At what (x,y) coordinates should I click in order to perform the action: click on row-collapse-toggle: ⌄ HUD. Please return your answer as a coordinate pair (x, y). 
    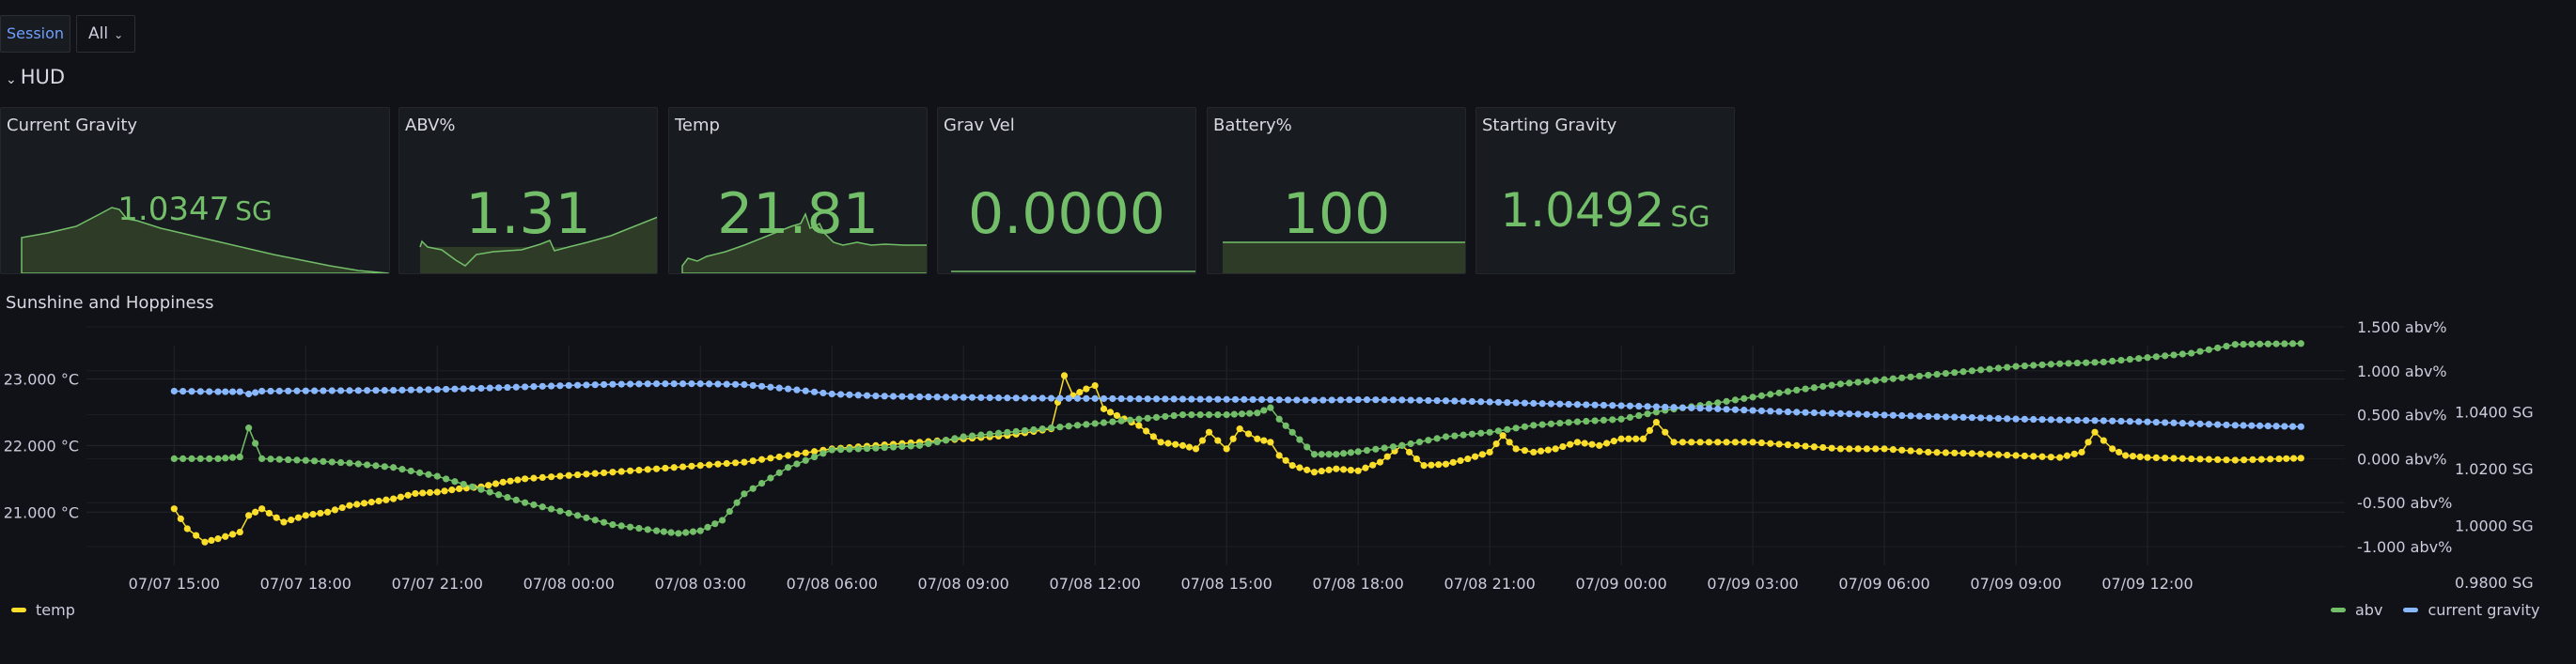
    Looking at the image, I should click on (35, 77).